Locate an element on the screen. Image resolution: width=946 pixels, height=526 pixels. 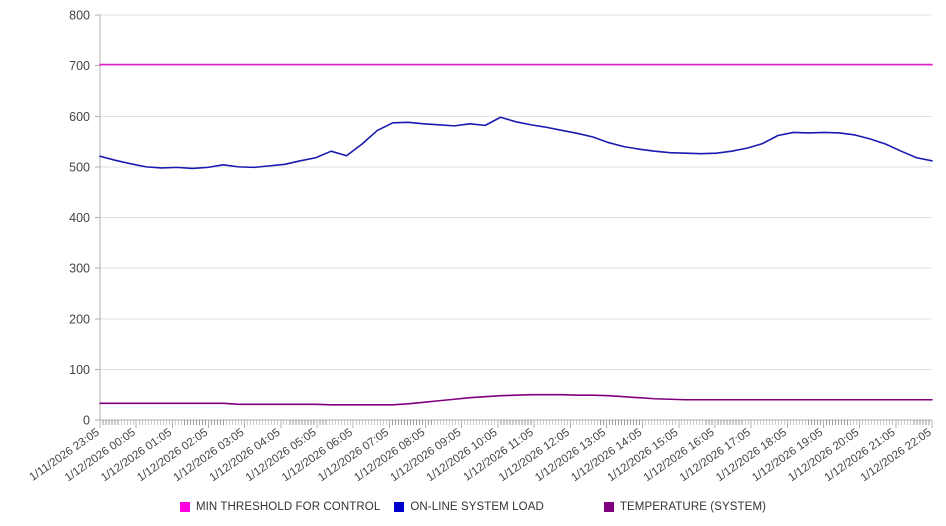
legend-item-temperature: TEMPERATURE (SYSTEM) is located at coordinates (685, 507).